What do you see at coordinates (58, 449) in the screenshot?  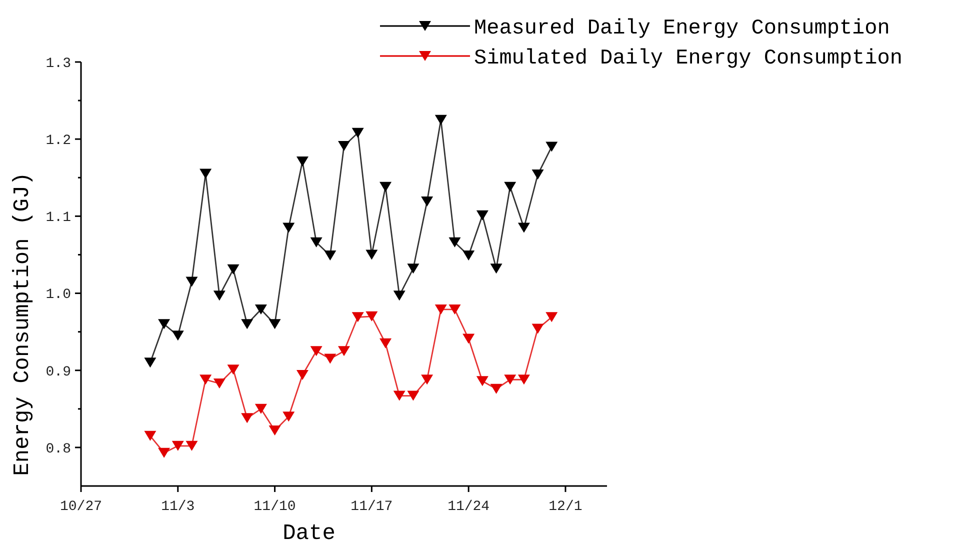 I see `y-tick-label: 0.8` at bounding box center [58, 449].